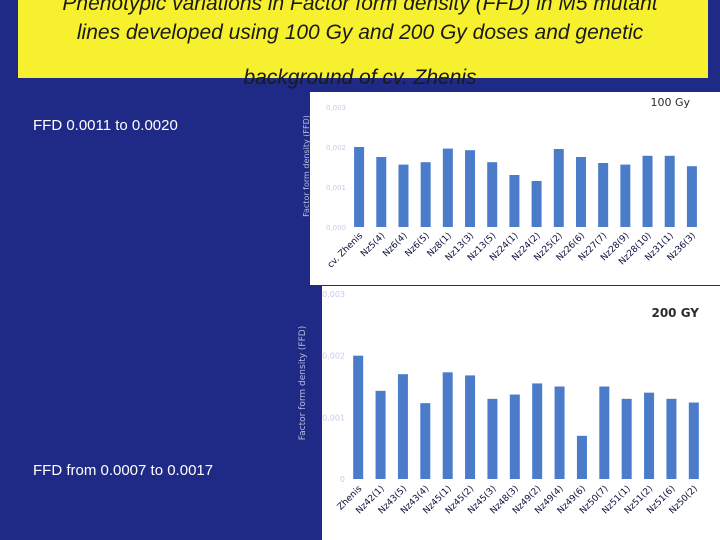 The width and height of the screenshot is (720, 540). What do you see at coordinates (336, 188) in the screenshot?
I see `chart1-y-tick-label: 0,001` at bounding box center [336, 188].